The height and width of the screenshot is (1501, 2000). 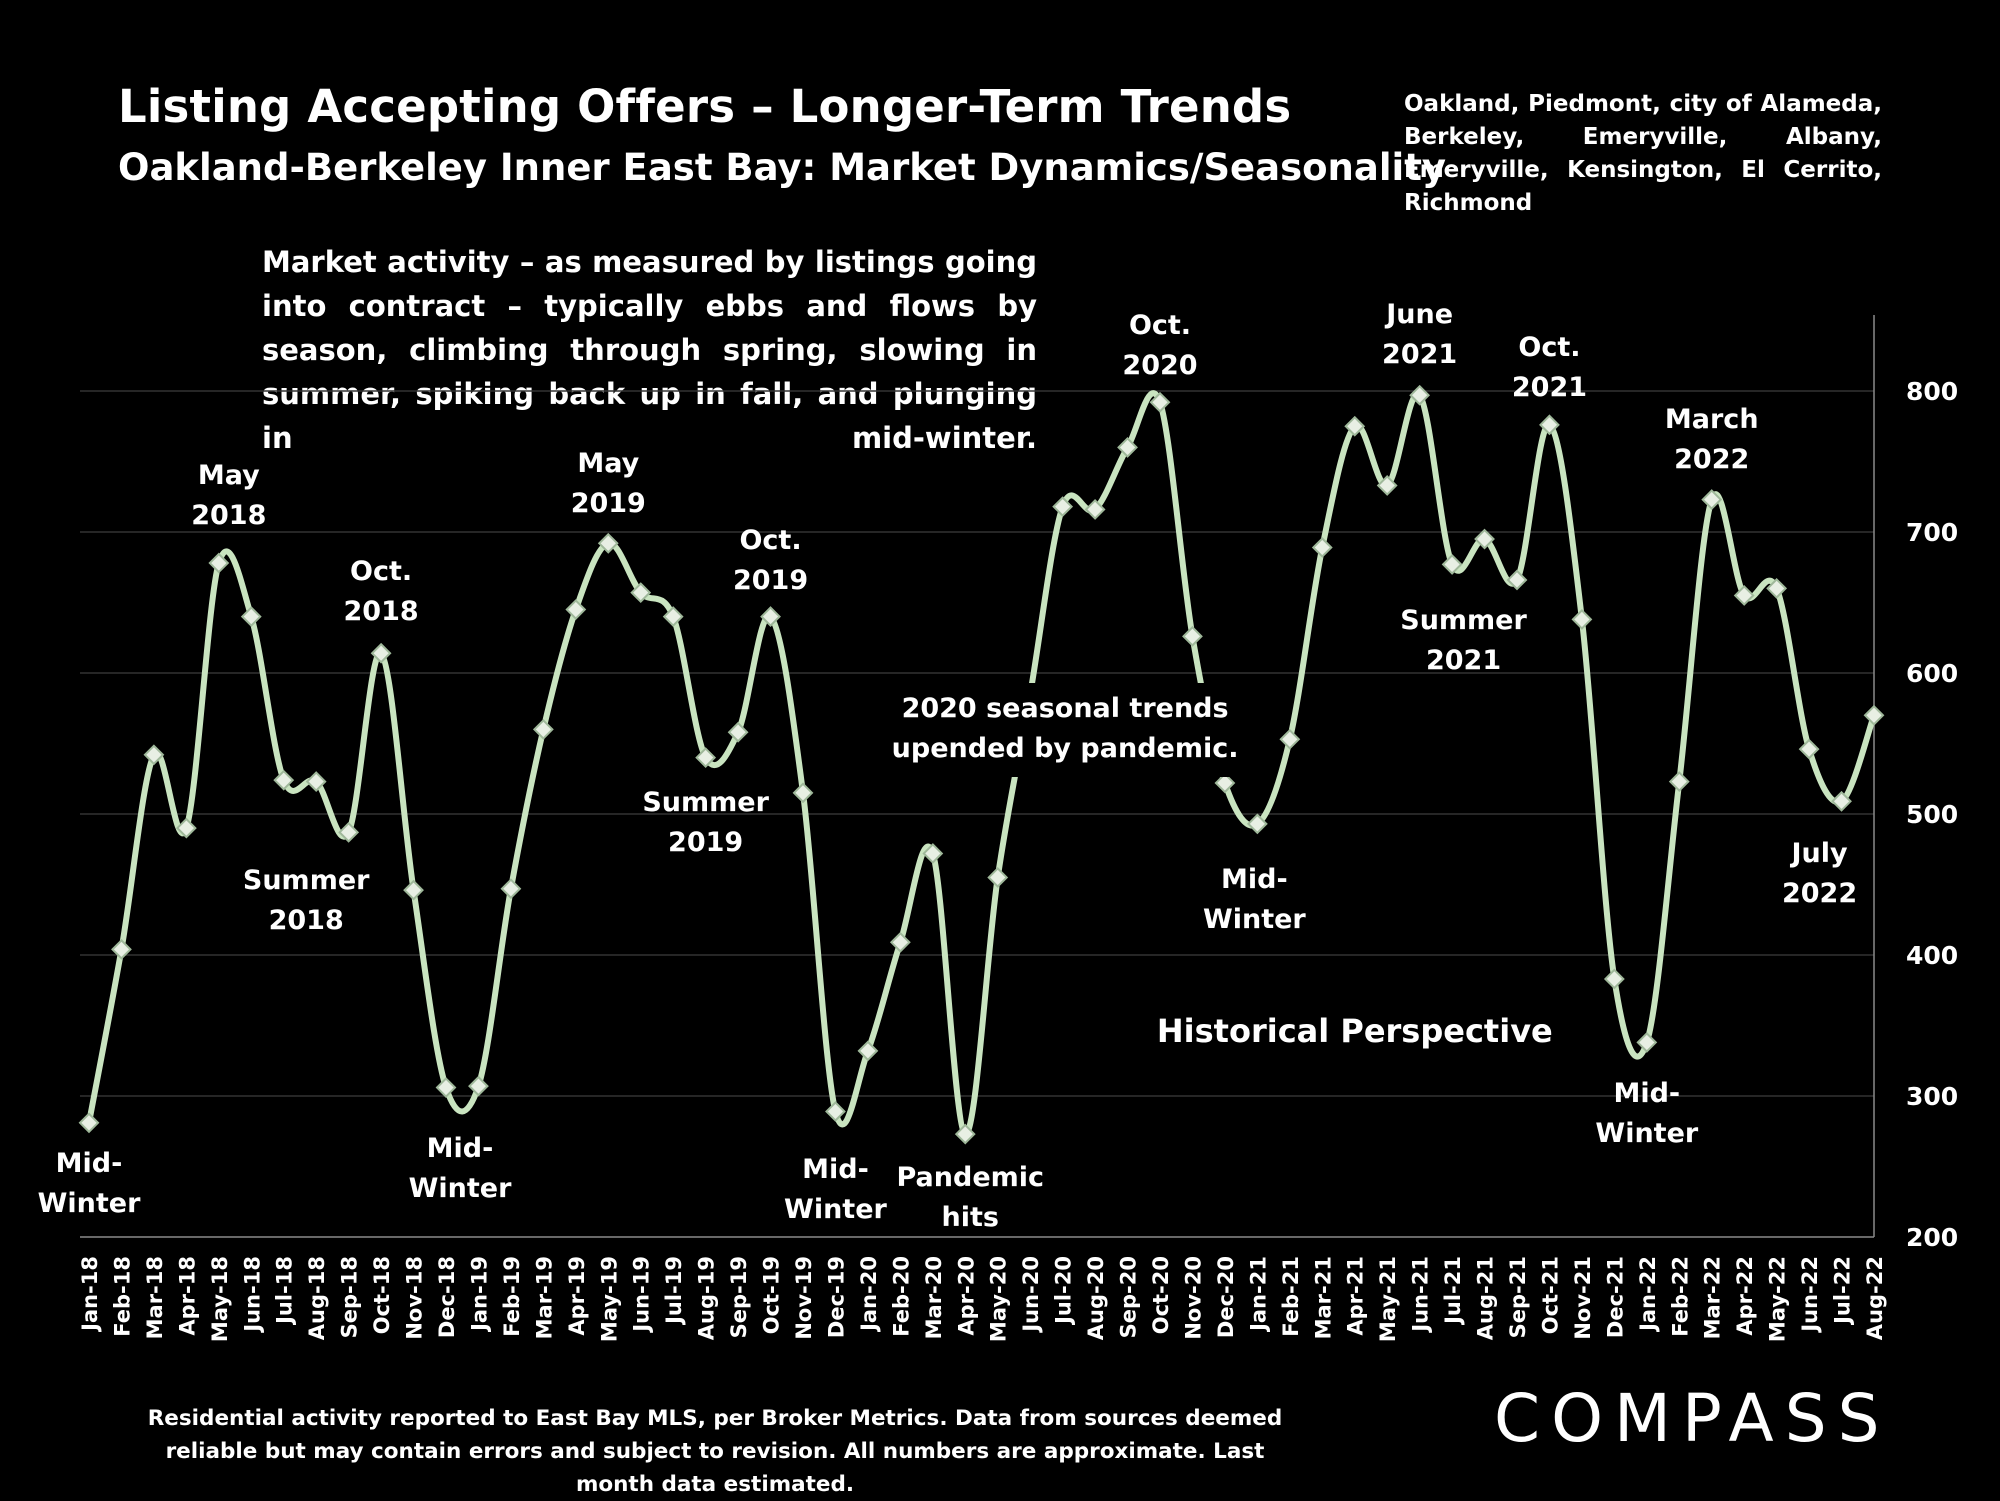 I want to click on annotation-label: Summer 2021, so click(x=1463, y=640).